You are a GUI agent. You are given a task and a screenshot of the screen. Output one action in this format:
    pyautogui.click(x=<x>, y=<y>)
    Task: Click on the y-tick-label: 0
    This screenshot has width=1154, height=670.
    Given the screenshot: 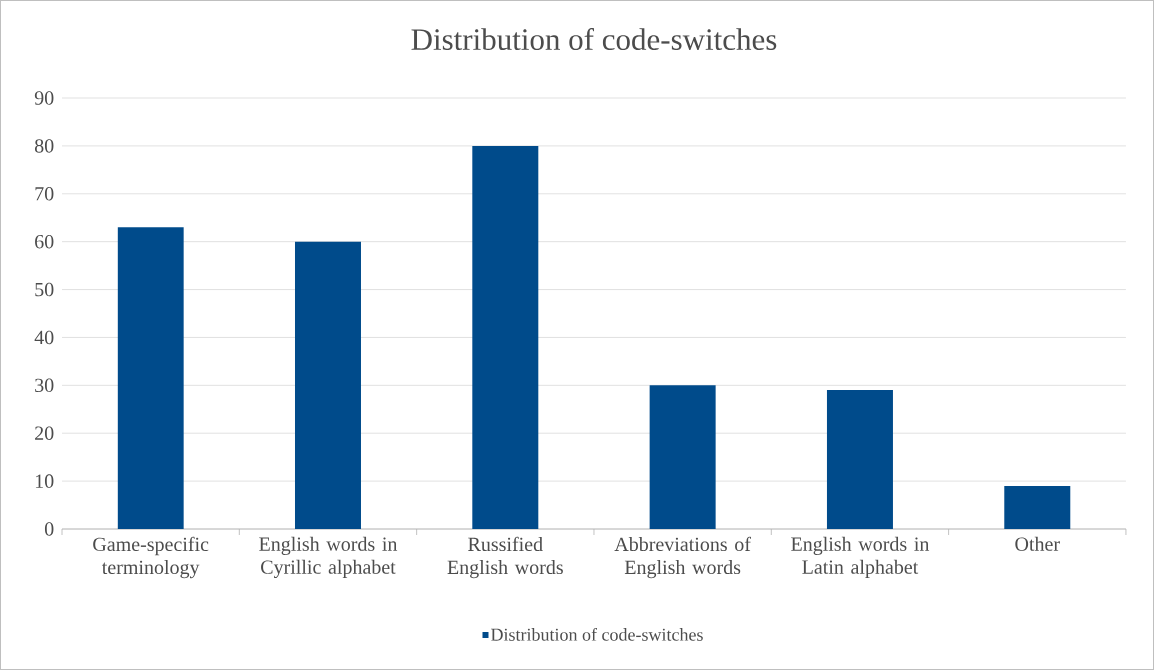 What is the action you would take?
    pyautogui.click(x=49, y=529)
    